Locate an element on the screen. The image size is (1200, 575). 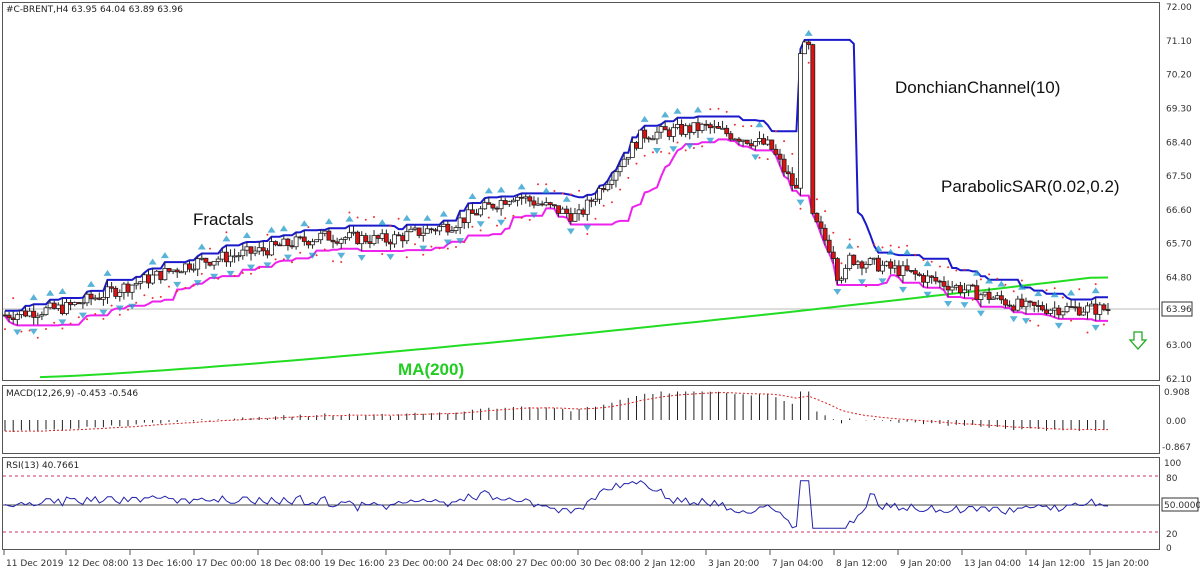
rsi-tick-80: 80 is located at coordinates (1172, 479).